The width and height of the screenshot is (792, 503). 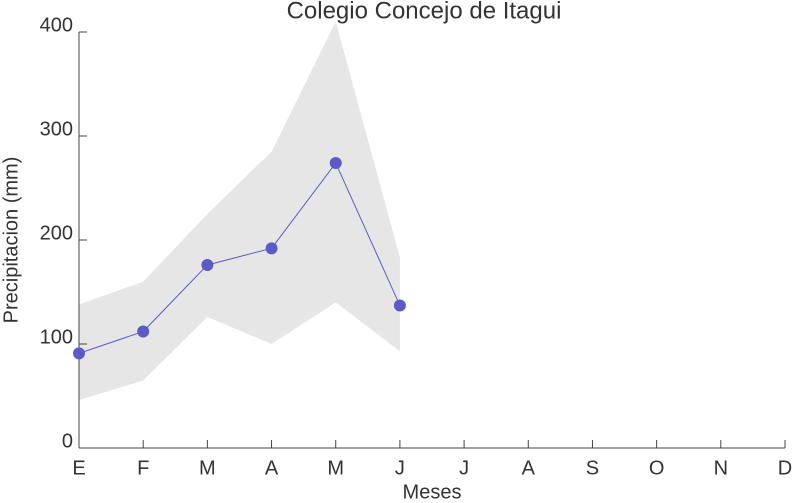 I want to click on y-axis-label: Precipitacion (mm), so click(x=11, y=240).